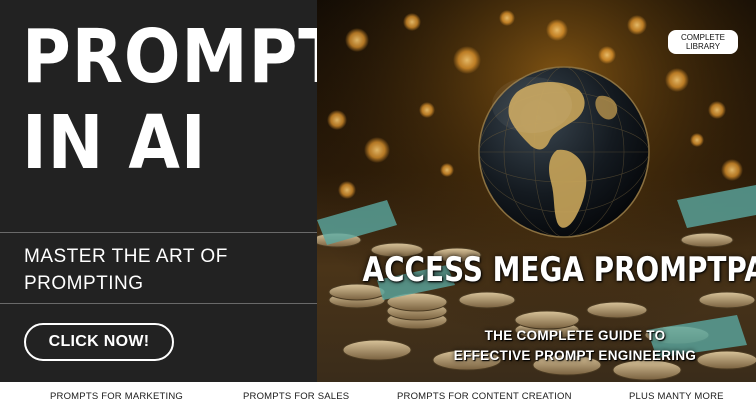 This screenshot has height=410, width=756. Describe the element at coordinates (676, 396) in the screenshot. I see `footer-item-more: PLUS MANTY MORE` at that location.